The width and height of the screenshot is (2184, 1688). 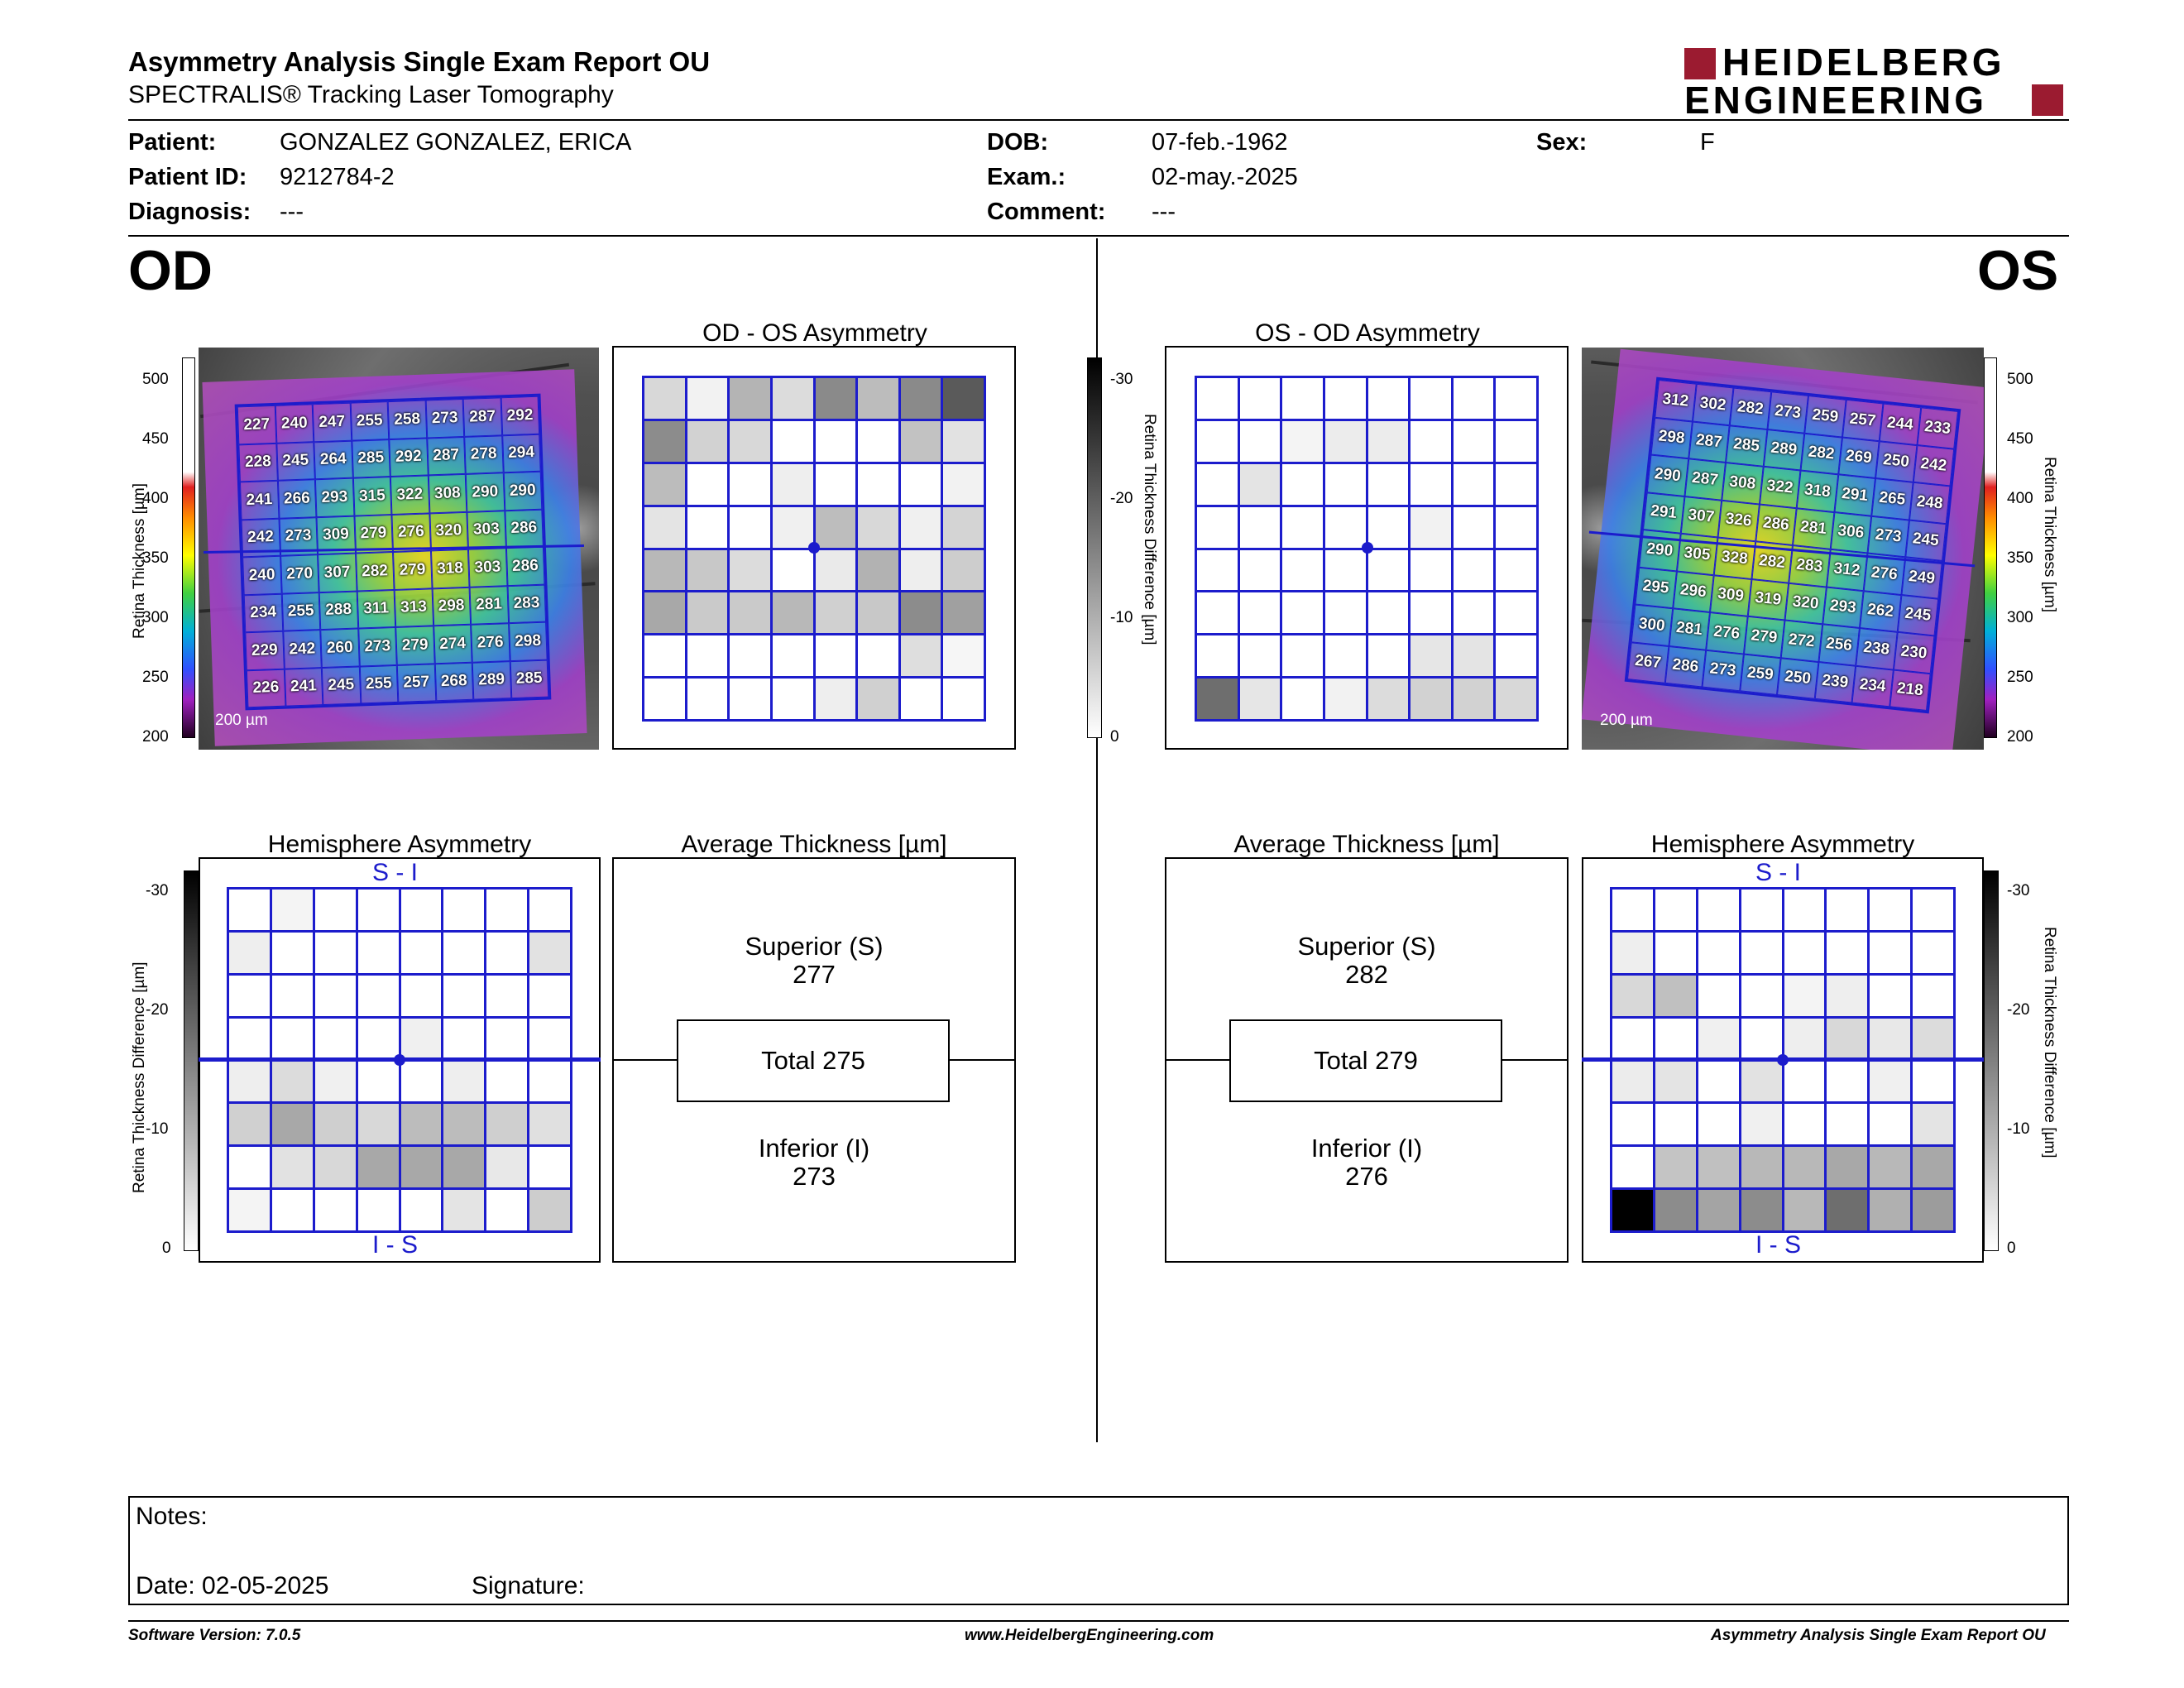 I want to click on thickness-value-cell: 300, so click(x=1652, y=625).